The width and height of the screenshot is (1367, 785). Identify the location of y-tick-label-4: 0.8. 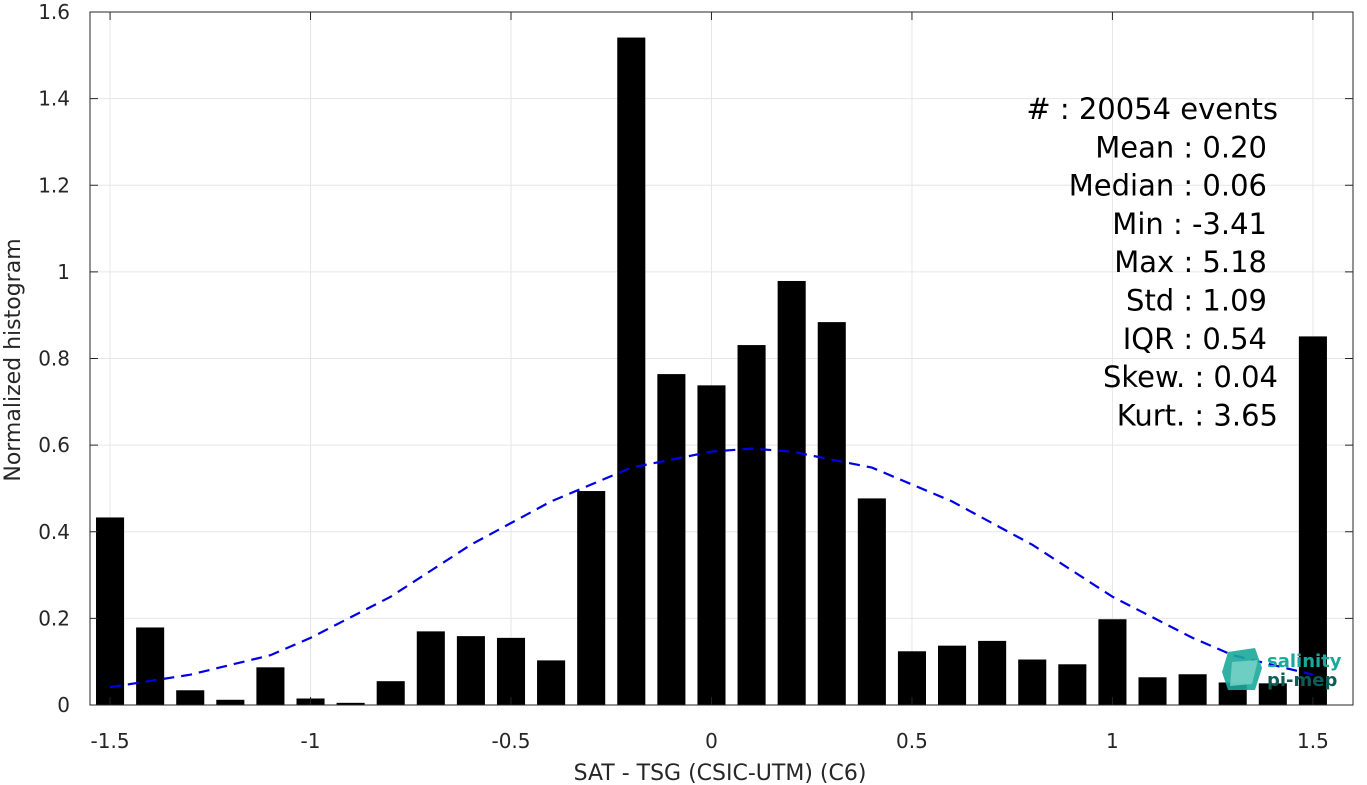
(54, 359).